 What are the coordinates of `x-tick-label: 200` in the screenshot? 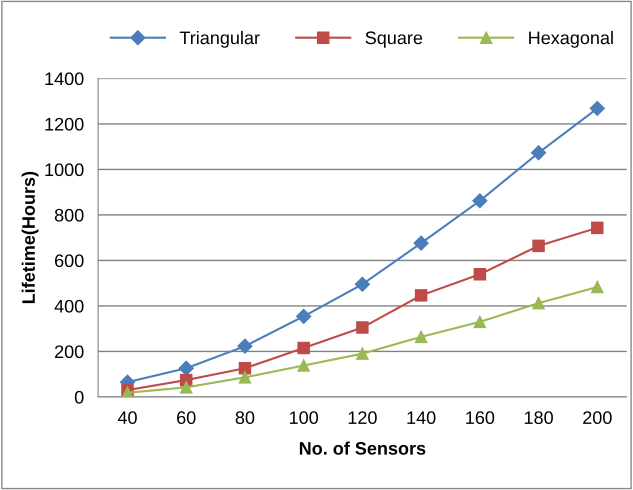 It's located at (597, 417).